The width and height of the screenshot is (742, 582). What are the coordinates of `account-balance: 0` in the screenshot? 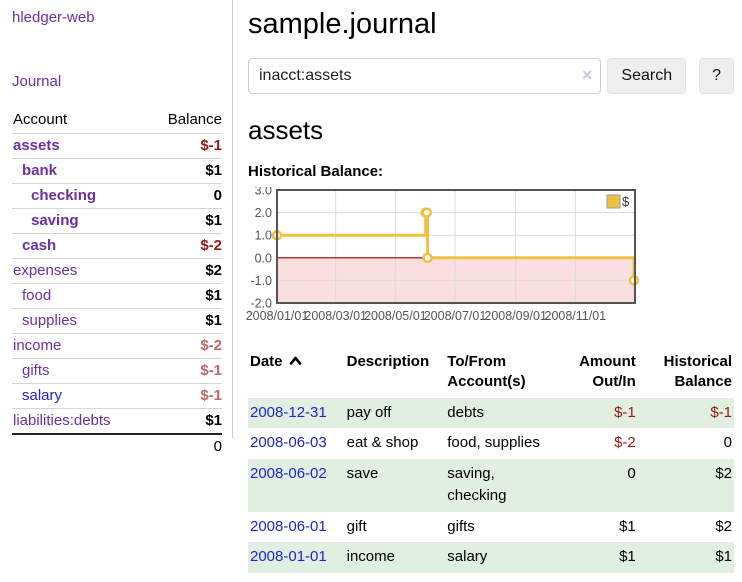 It's located at (184, 196).